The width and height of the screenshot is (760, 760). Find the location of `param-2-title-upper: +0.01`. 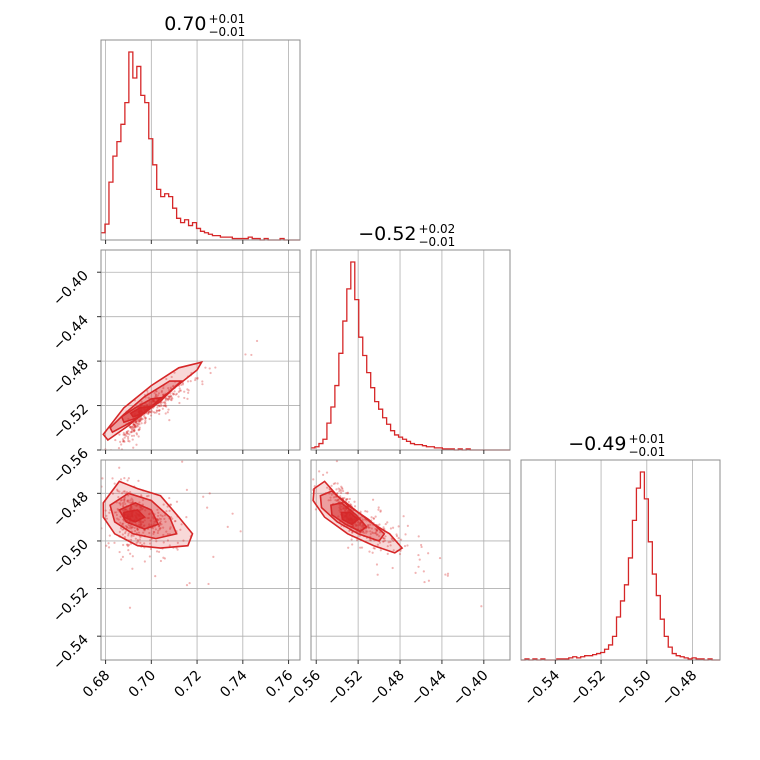

param-2-title-upper: +0.01 is located at coordinates (647, 439).